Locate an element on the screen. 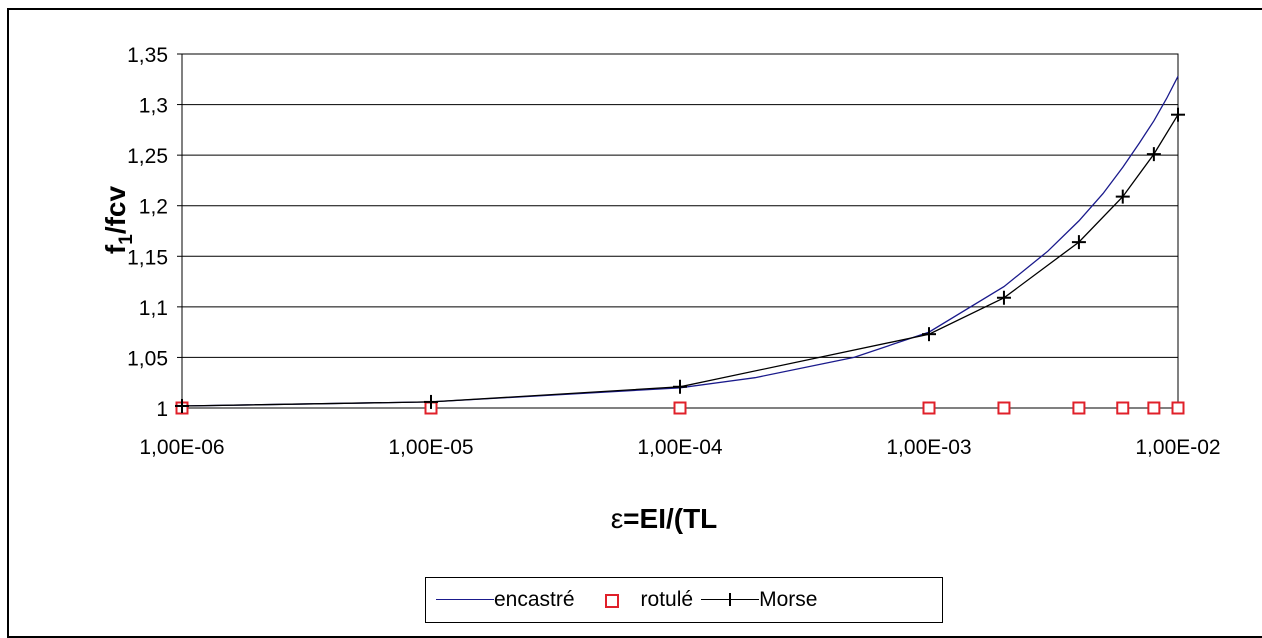  legend-entry-rotule: rotulé is located at coordinates (638, 600).